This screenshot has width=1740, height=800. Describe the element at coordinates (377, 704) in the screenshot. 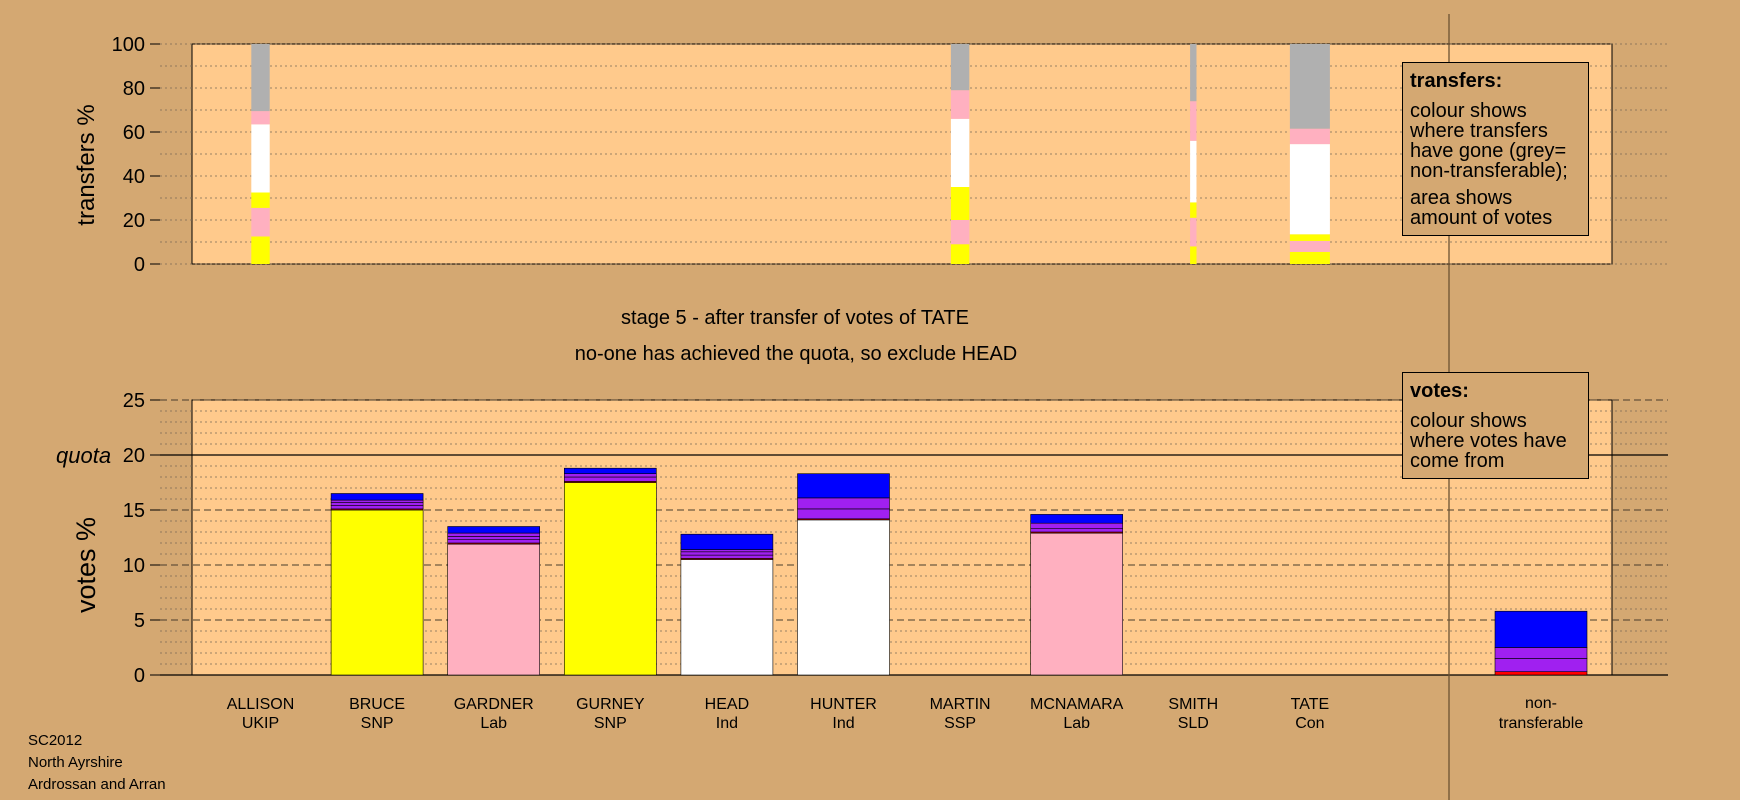

I see `candidate-name-label: BRUCE` at that location.